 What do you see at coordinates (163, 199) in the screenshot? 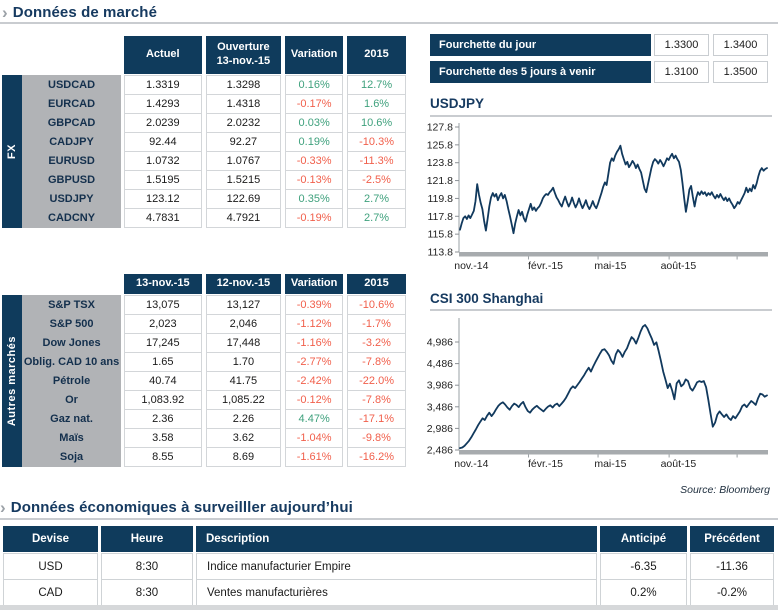
I see `fx-value-cell: 123.12` at bounding box center [163, 199].